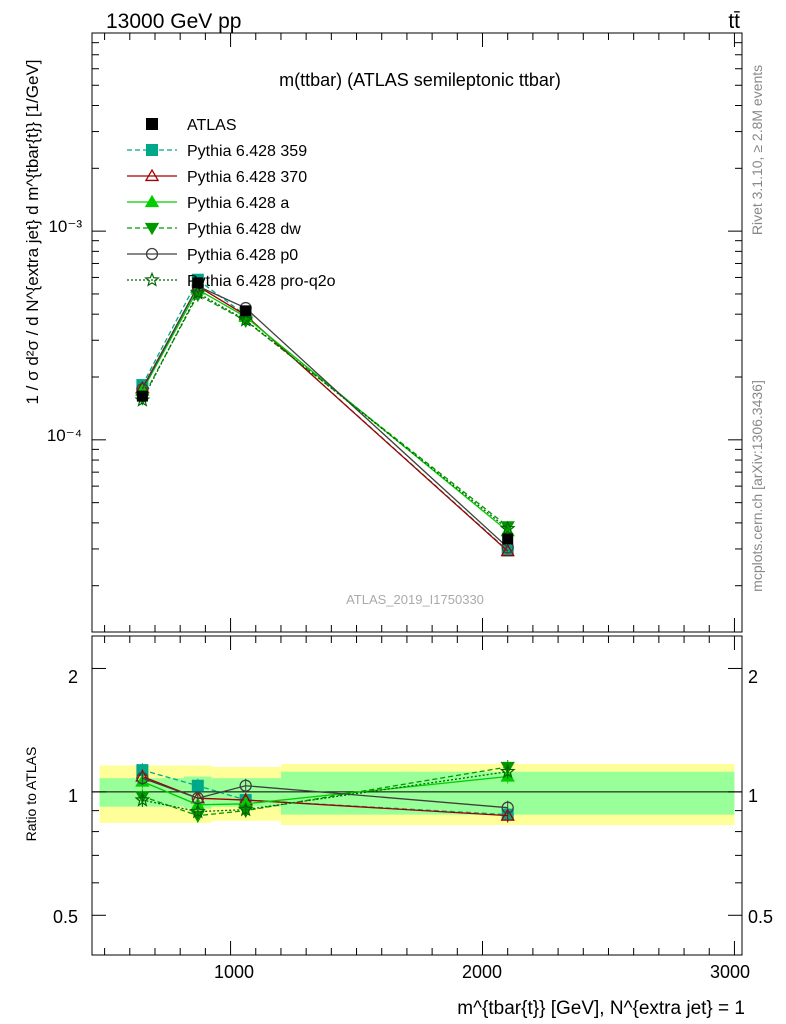 This screenshot has height=1024, width=786. Describe the element at coordinates (73, 677) in the screenshot. I see `ratio-tick-label-2-left: 2` at that location.